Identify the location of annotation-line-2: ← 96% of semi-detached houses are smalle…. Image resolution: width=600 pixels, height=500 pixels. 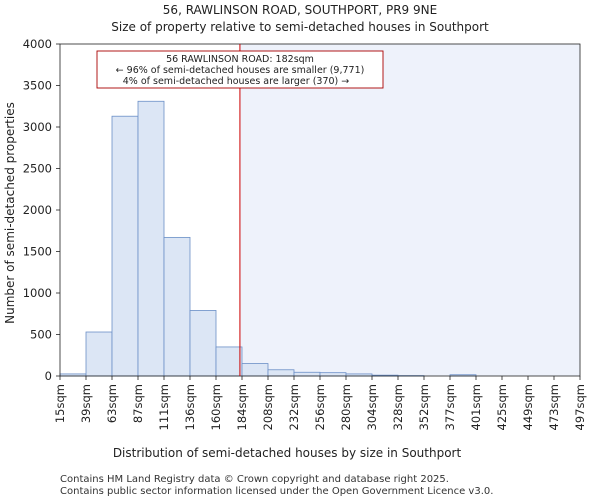
(240, 70).